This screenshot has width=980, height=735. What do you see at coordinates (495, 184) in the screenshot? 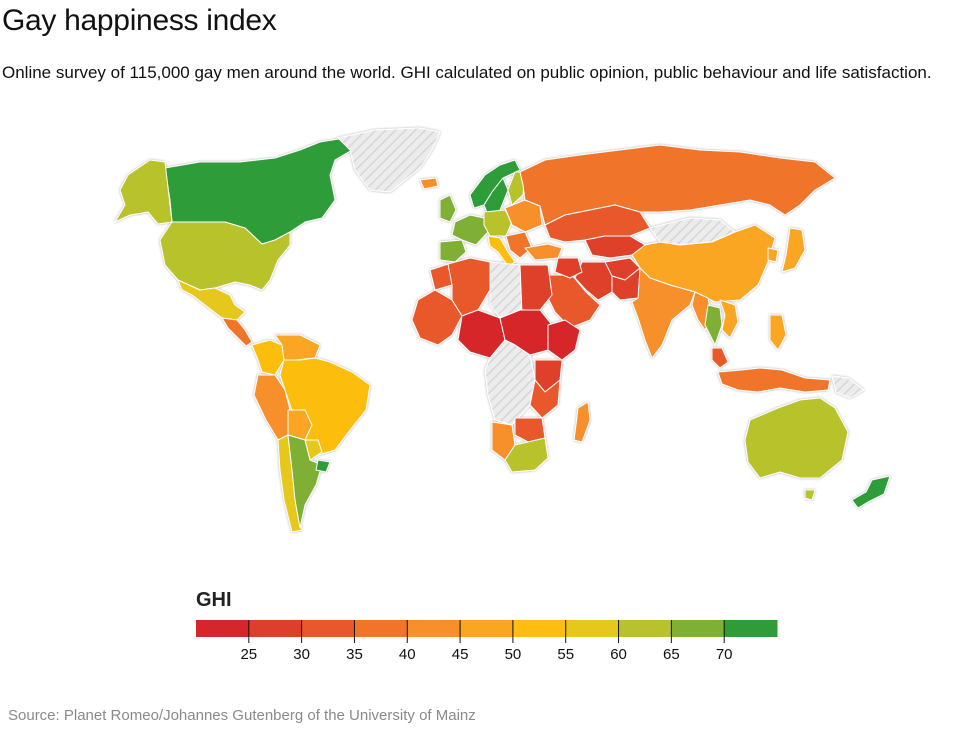
I see `region-norway` at bounding box center [495, 184].